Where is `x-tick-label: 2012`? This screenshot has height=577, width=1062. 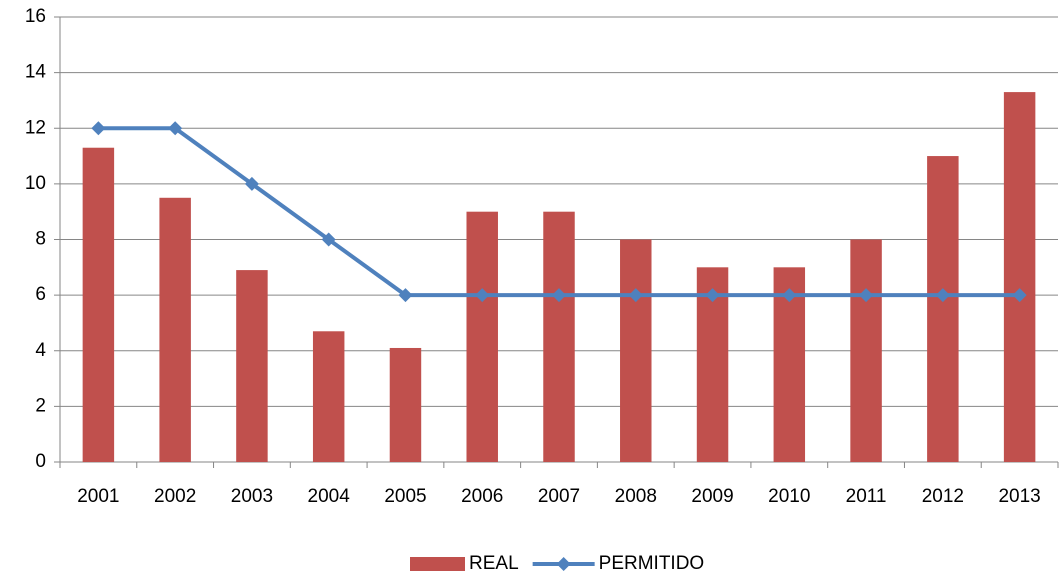 x-tick-label: 2012 is located at coordinates (943, 496).